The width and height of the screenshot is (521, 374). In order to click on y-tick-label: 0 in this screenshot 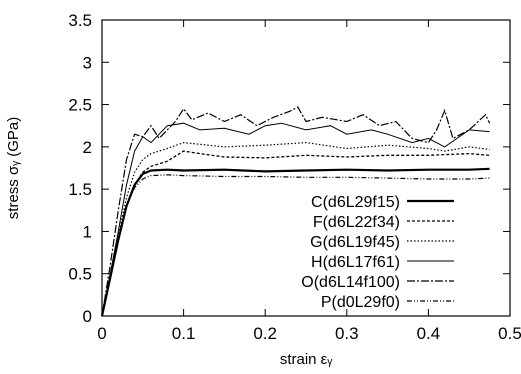, I will do `click(87, 316)`.